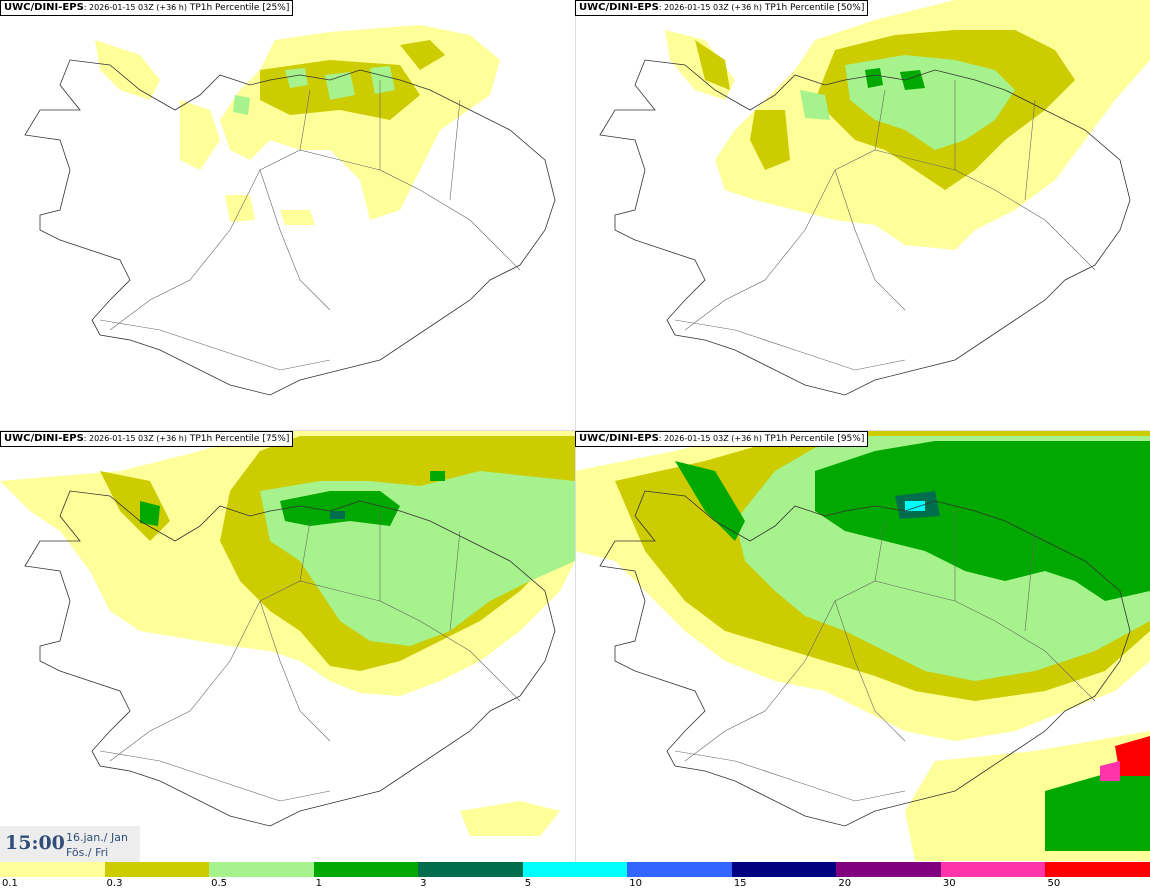  Describe the element at coordinates (238, 8) in the screenshot. I see `field-name: TP1h Percentile [25%]` at that location.